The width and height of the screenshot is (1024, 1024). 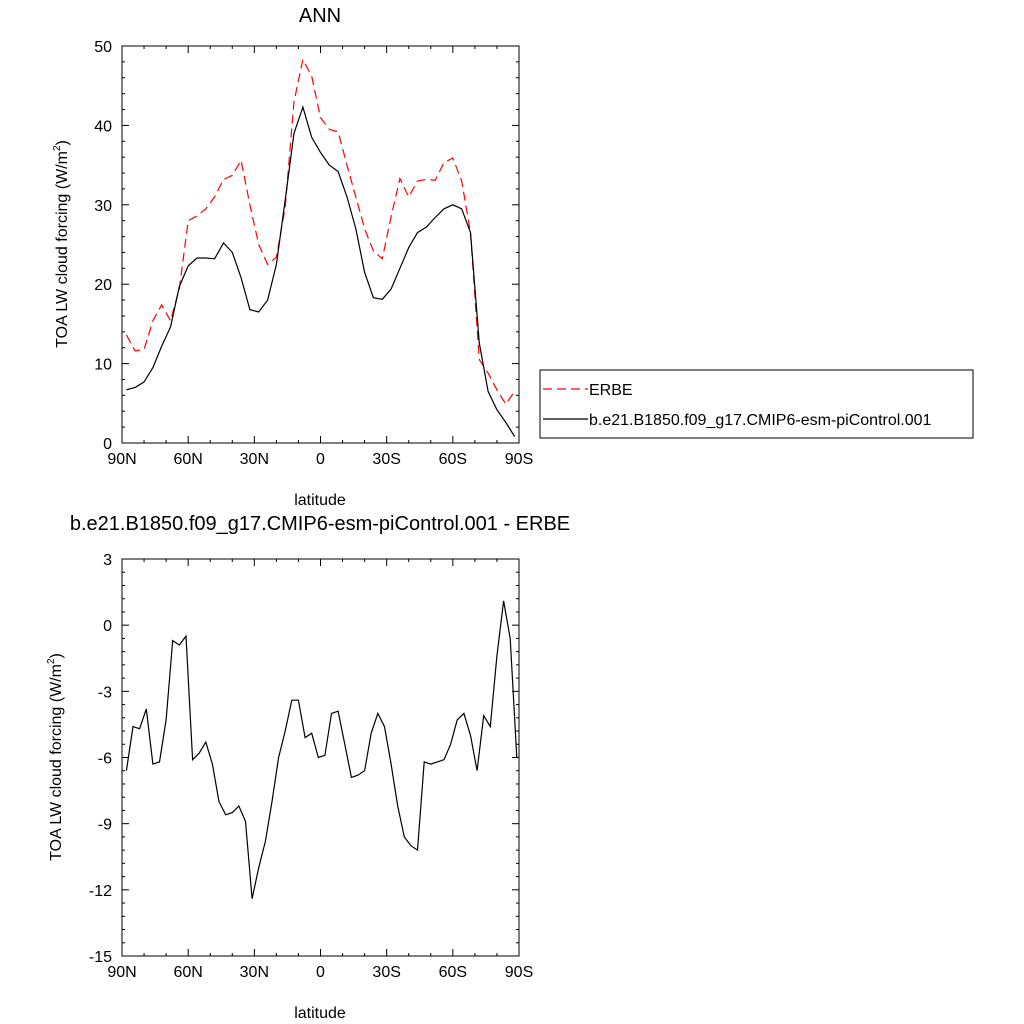 I want to click on top-y-tick-label: 40, so click(x=103, y=126).